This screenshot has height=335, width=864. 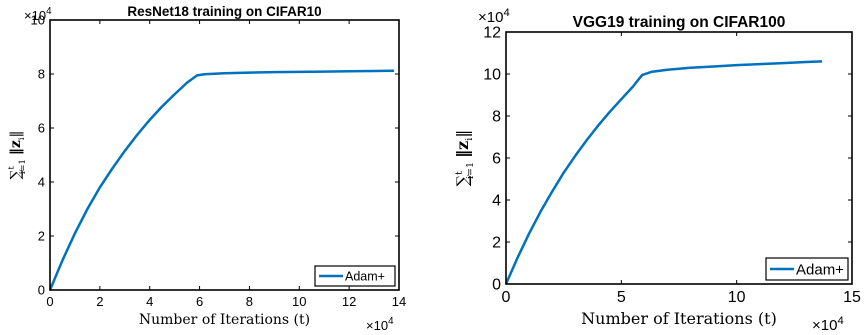 What do you see at coordinates (99, 301) in the screenshot?
I see `x-tick-label: 2` at bounding box center [99, 301].